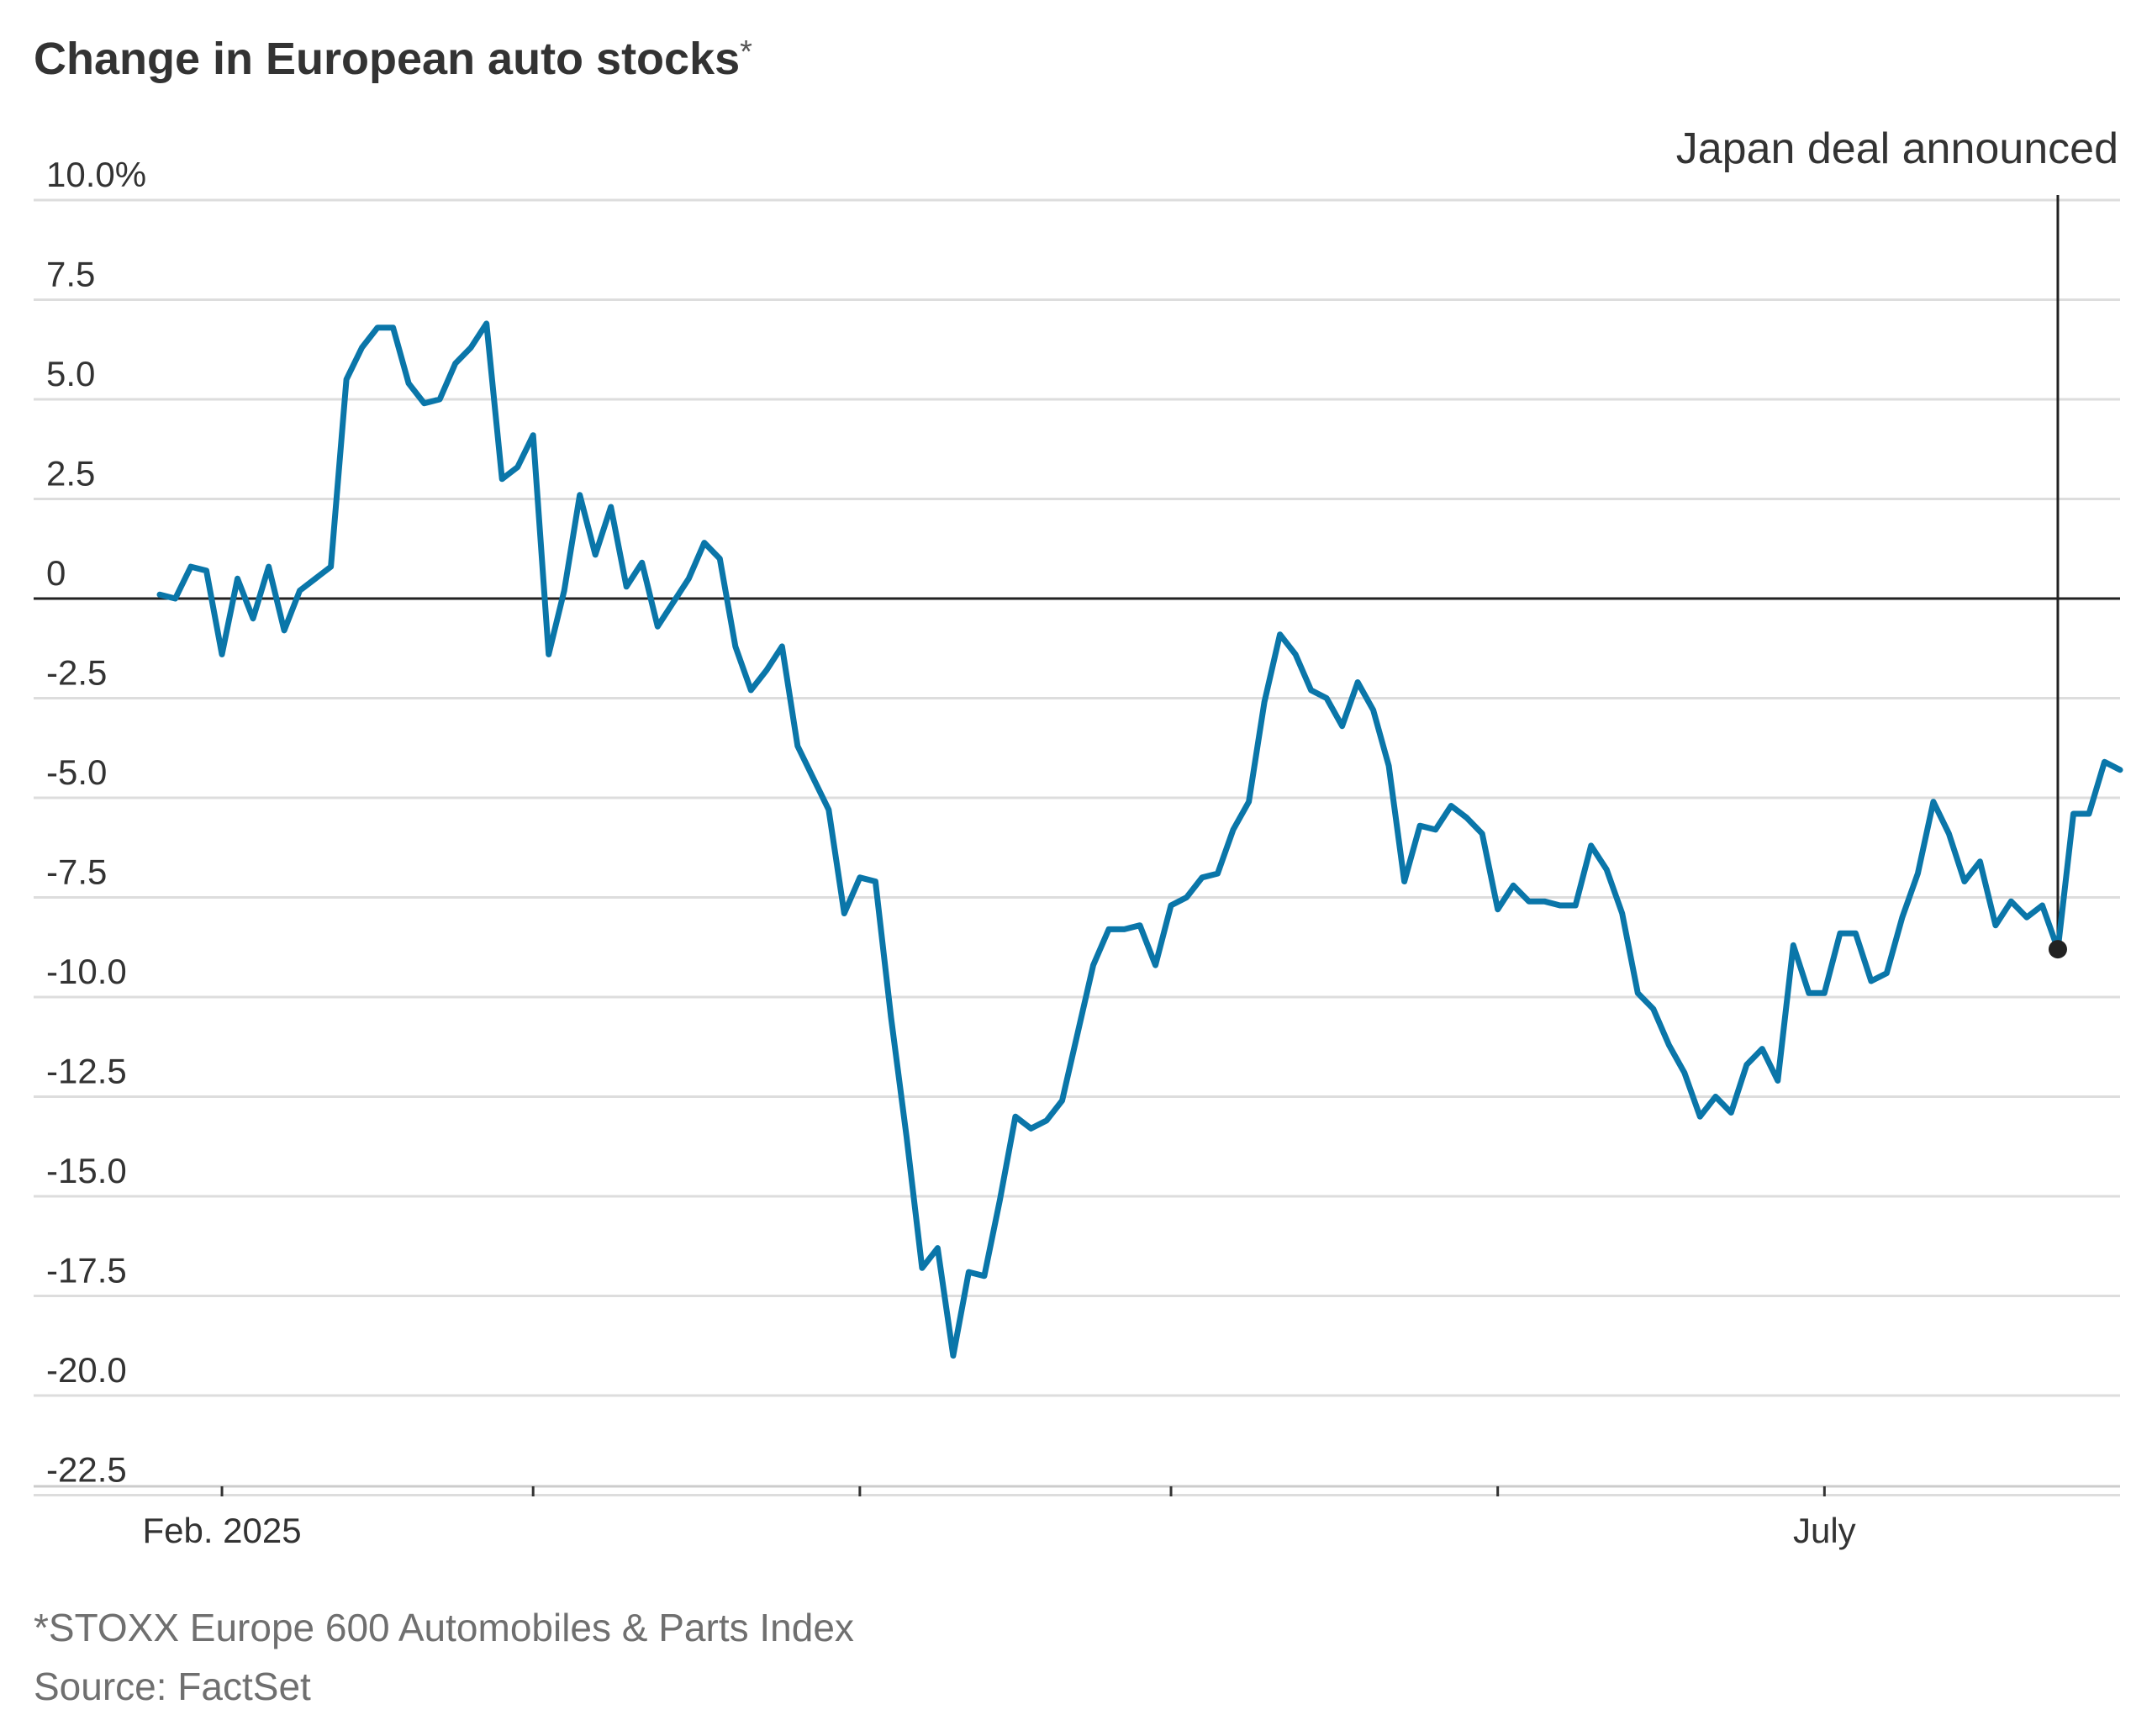 This screenshot has width=2152, height=1736. What do you see at coordinates (999, 1518) in the screenshot?
I see `x-axis-ticks: Feb. 2025 July` at bounding box center [999, 1518].